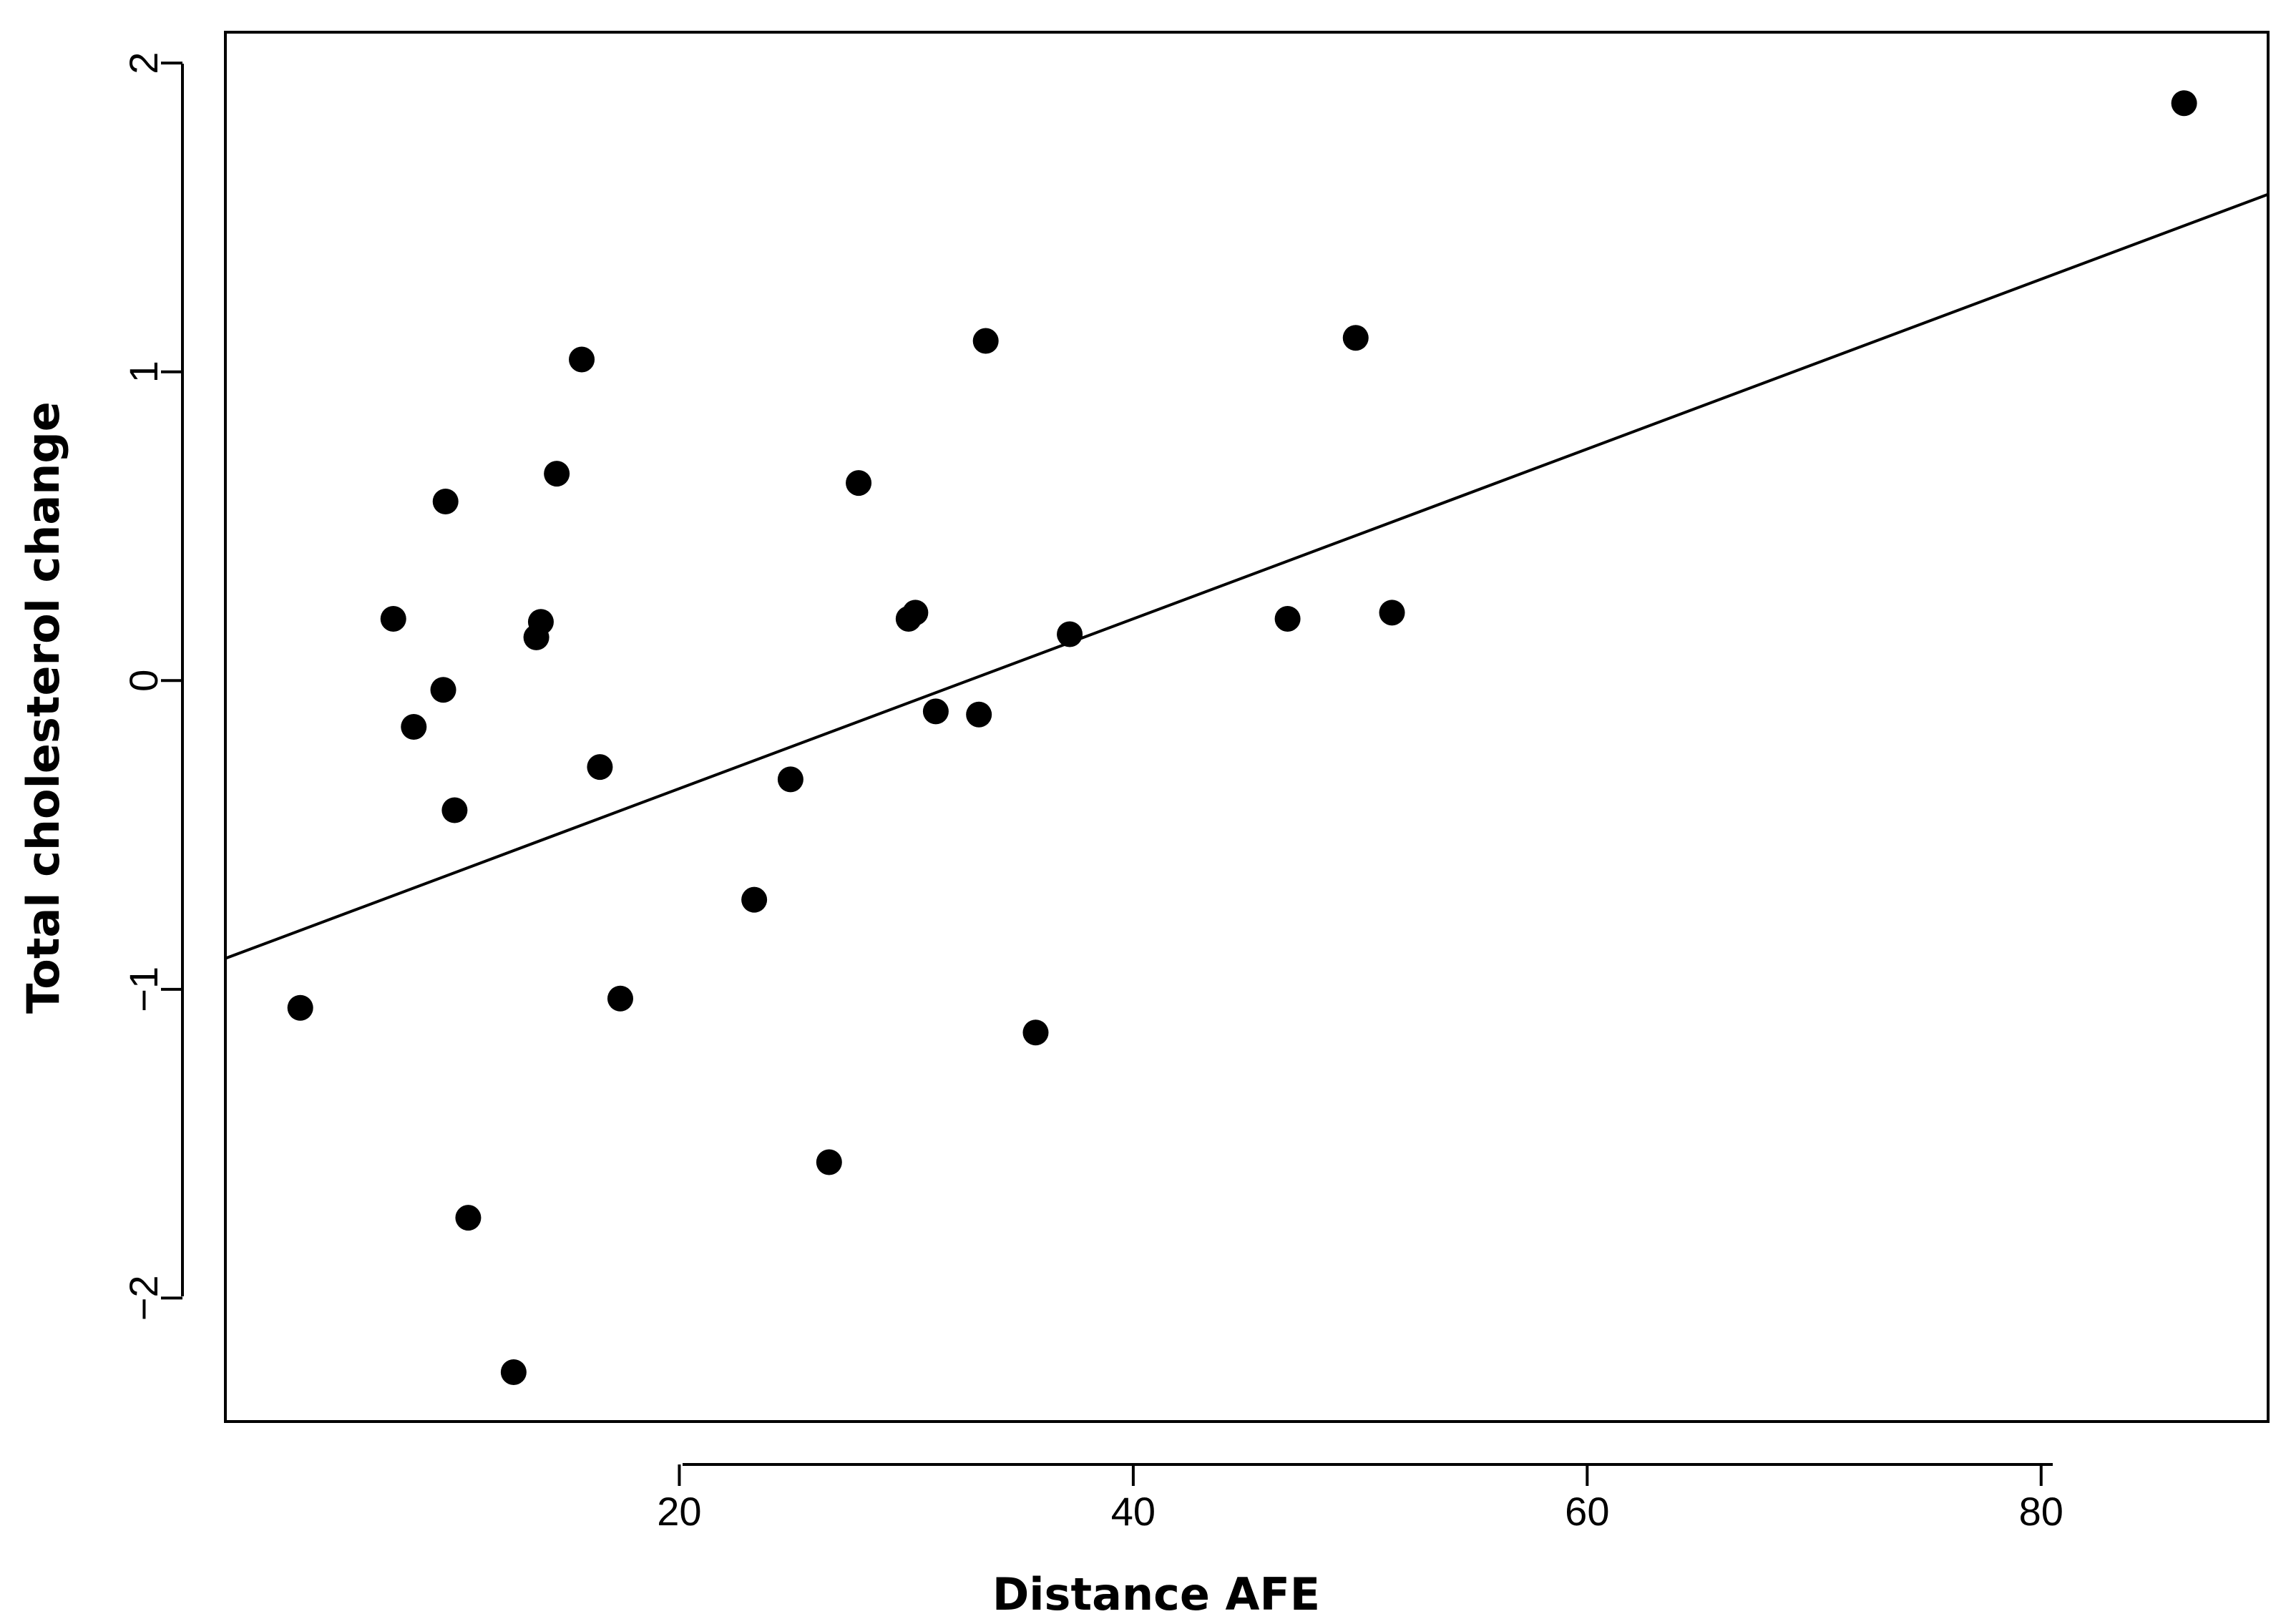 Image resolution: width=2291 pixels, height=1624 pixels. Describe the element at coordinates (43, 707) in the screenshot. I see `y-axis-title: Total cholesterol change` at that location.